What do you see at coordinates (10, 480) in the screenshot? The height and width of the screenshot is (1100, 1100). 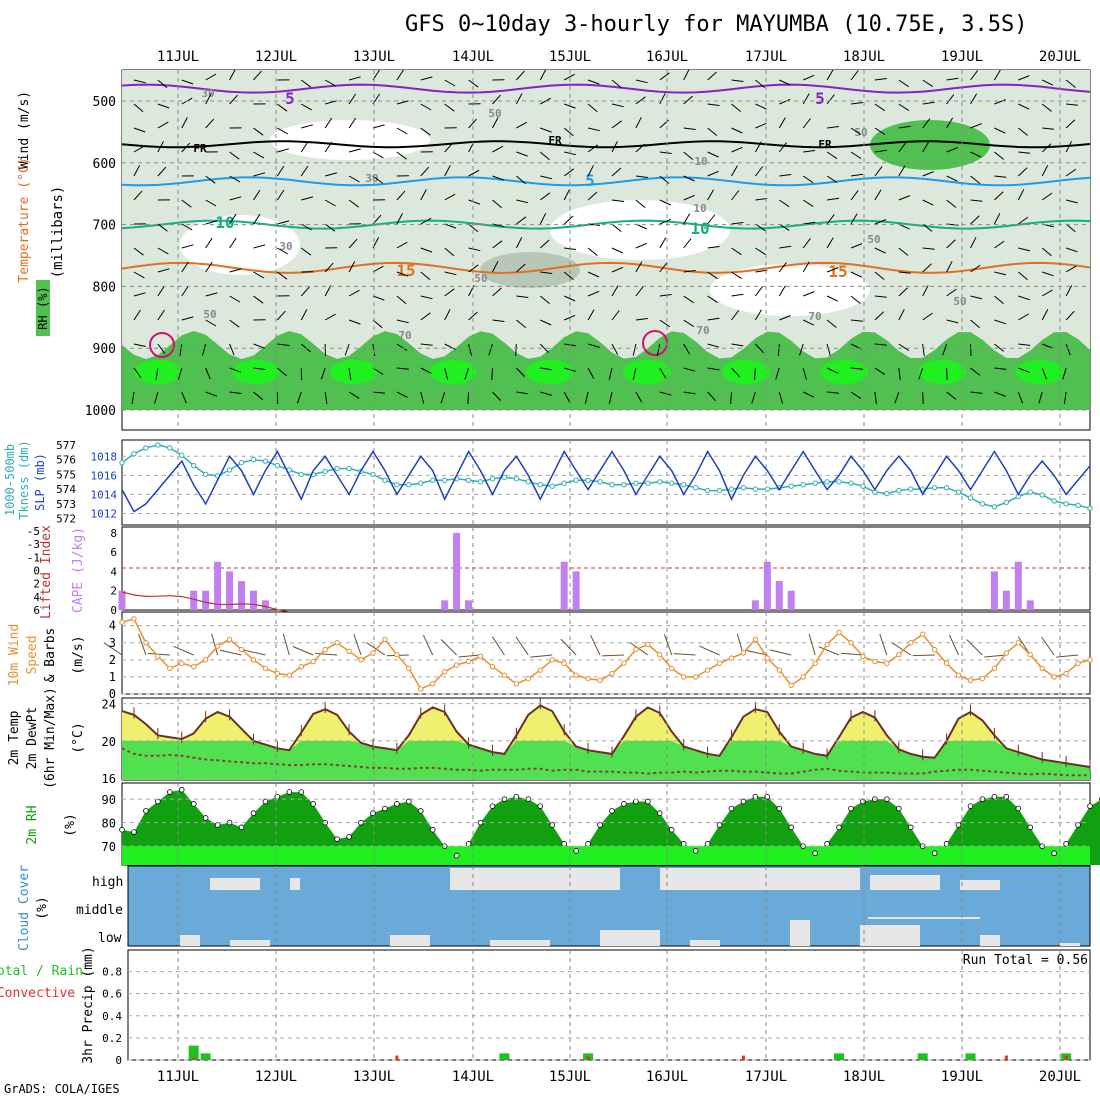 I see `thickness-label-a: 1000-500mb` at bounding box center [10, 480].